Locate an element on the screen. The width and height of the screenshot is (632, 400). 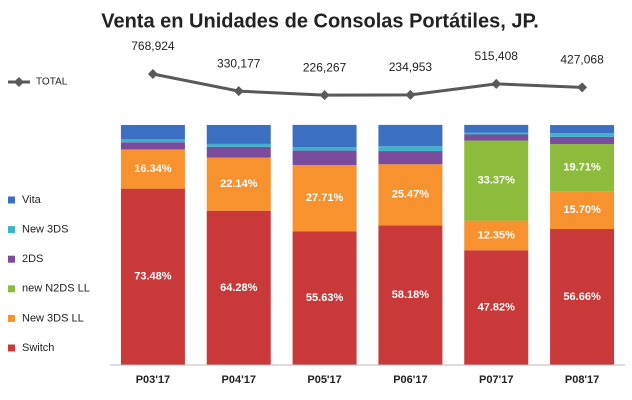
data-label: 16.34% is located at coordinates (153, 169).